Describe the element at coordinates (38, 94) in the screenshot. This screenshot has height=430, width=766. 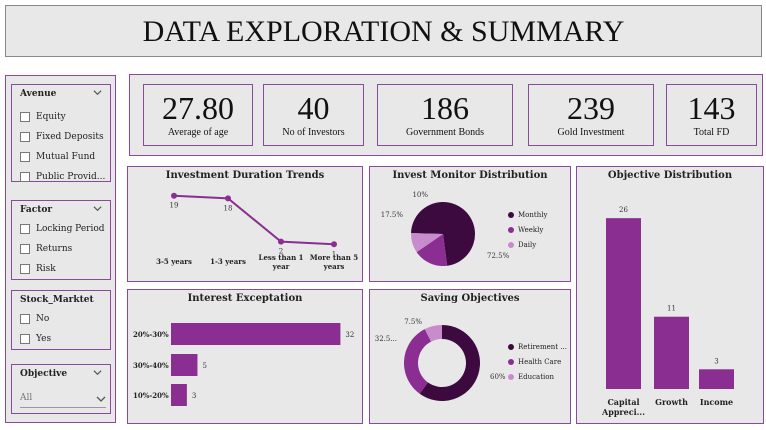
I see `slicer-avenue-title: Avenue` at that location.